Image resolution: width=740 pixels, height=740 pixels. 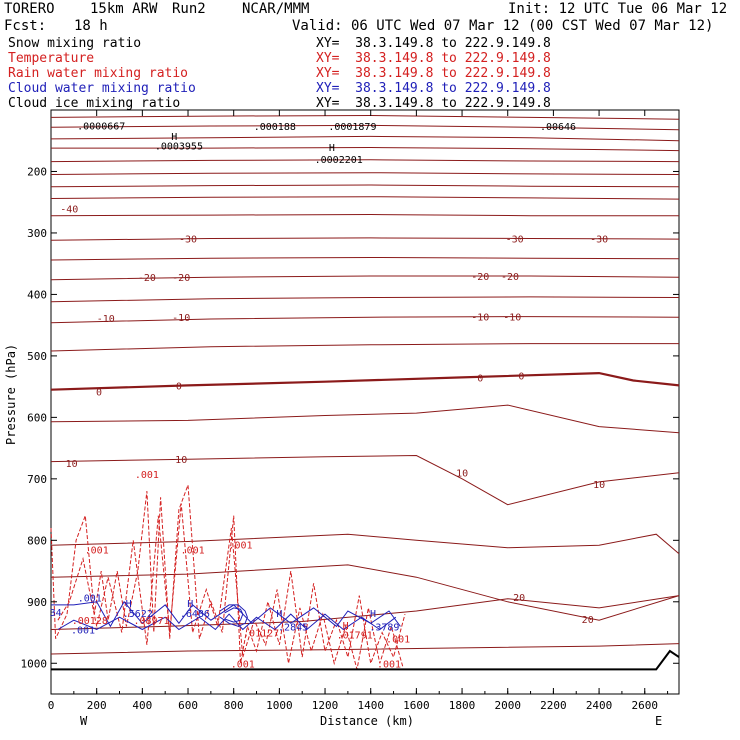 I want to click on header-org: NCAR/MMM, so click(x=276, y=9).